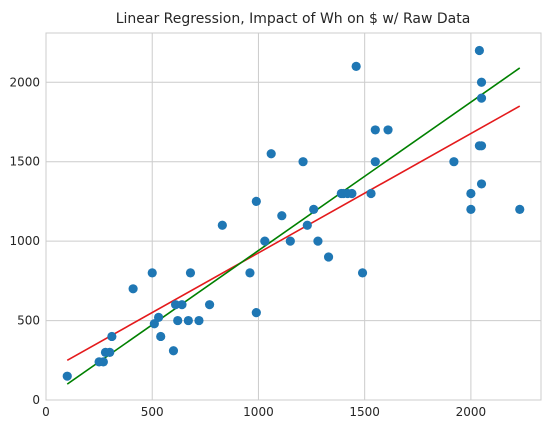  I want to click on x-tick-label: 0, so click(46, 412).